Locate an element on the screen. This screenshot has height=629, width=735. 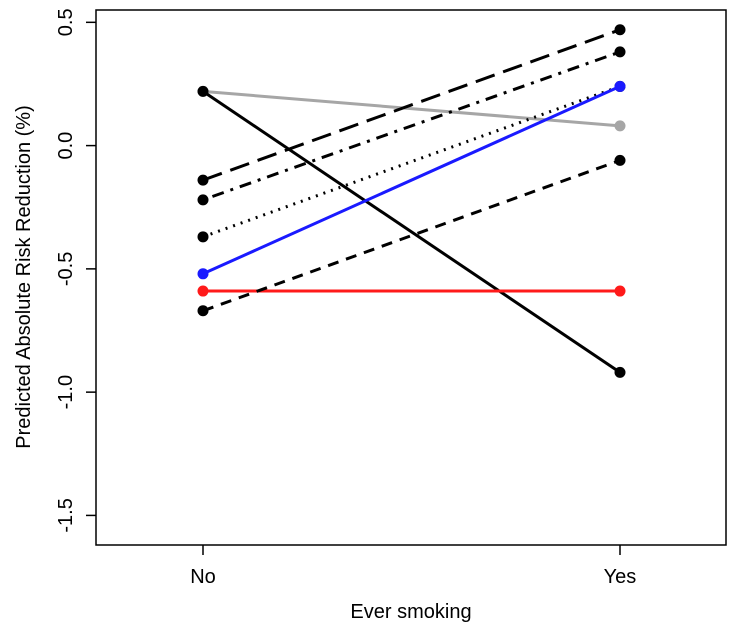
x-axis-title: Ever smoking is located at coordinates (410, 612).